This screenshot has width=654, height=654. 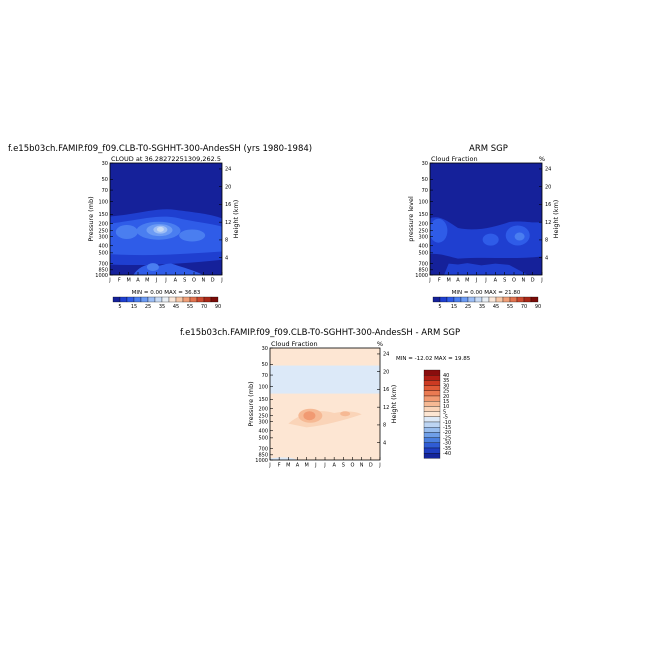 What do you see at coordinates (425, 164) in the screenshot?
I see `y-tick-label: 30` at bounding box center [425, 164].